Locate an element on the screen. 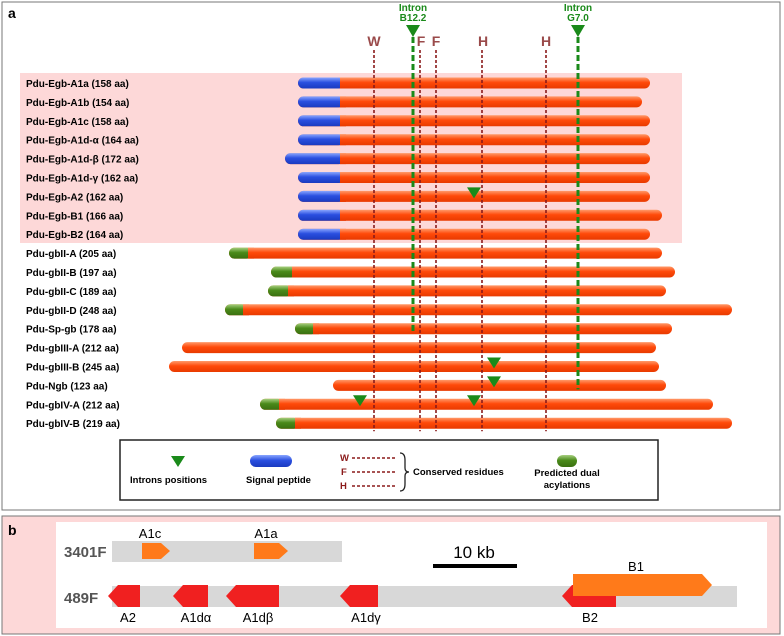 This screenshot has width=784, height=636. legend-f: F is located at coordinates (344, 472).